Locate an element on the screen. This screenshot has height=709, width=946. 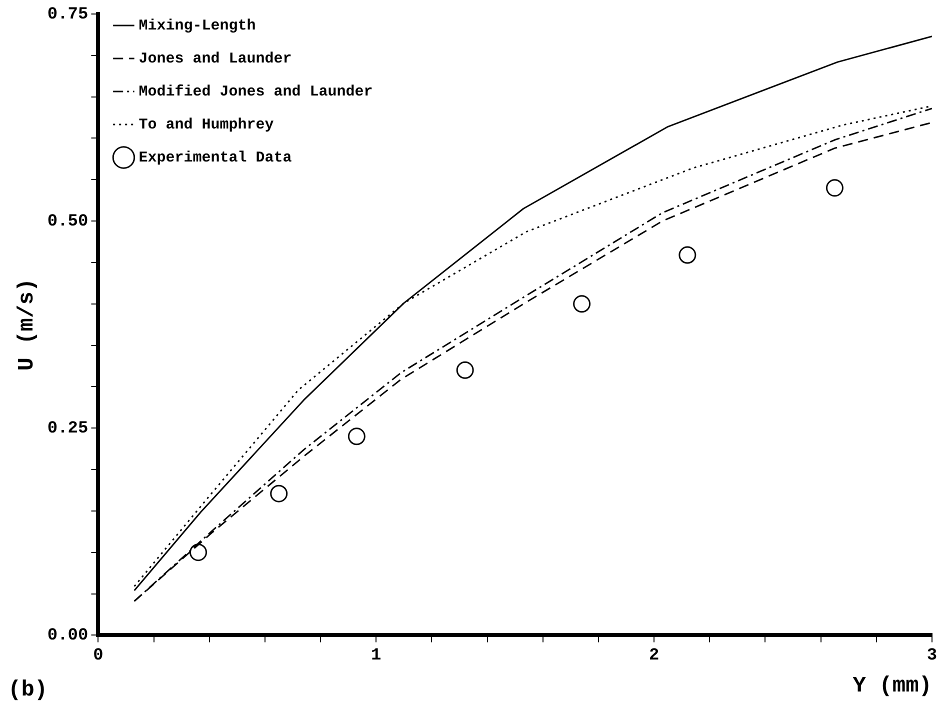
y-tick-label: 0.50 is located at coordinates (67, 222).